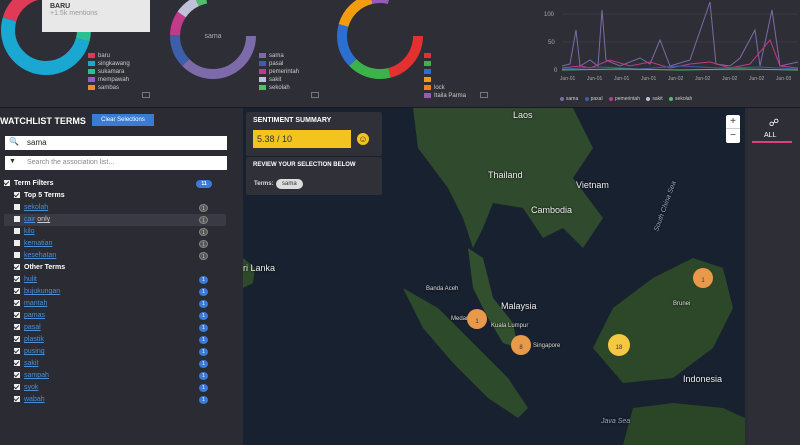  Describe the element at coordinates (442, 289) in the screenshot. I see `map-label-banda-aceh: Banda Aceh` at that location.